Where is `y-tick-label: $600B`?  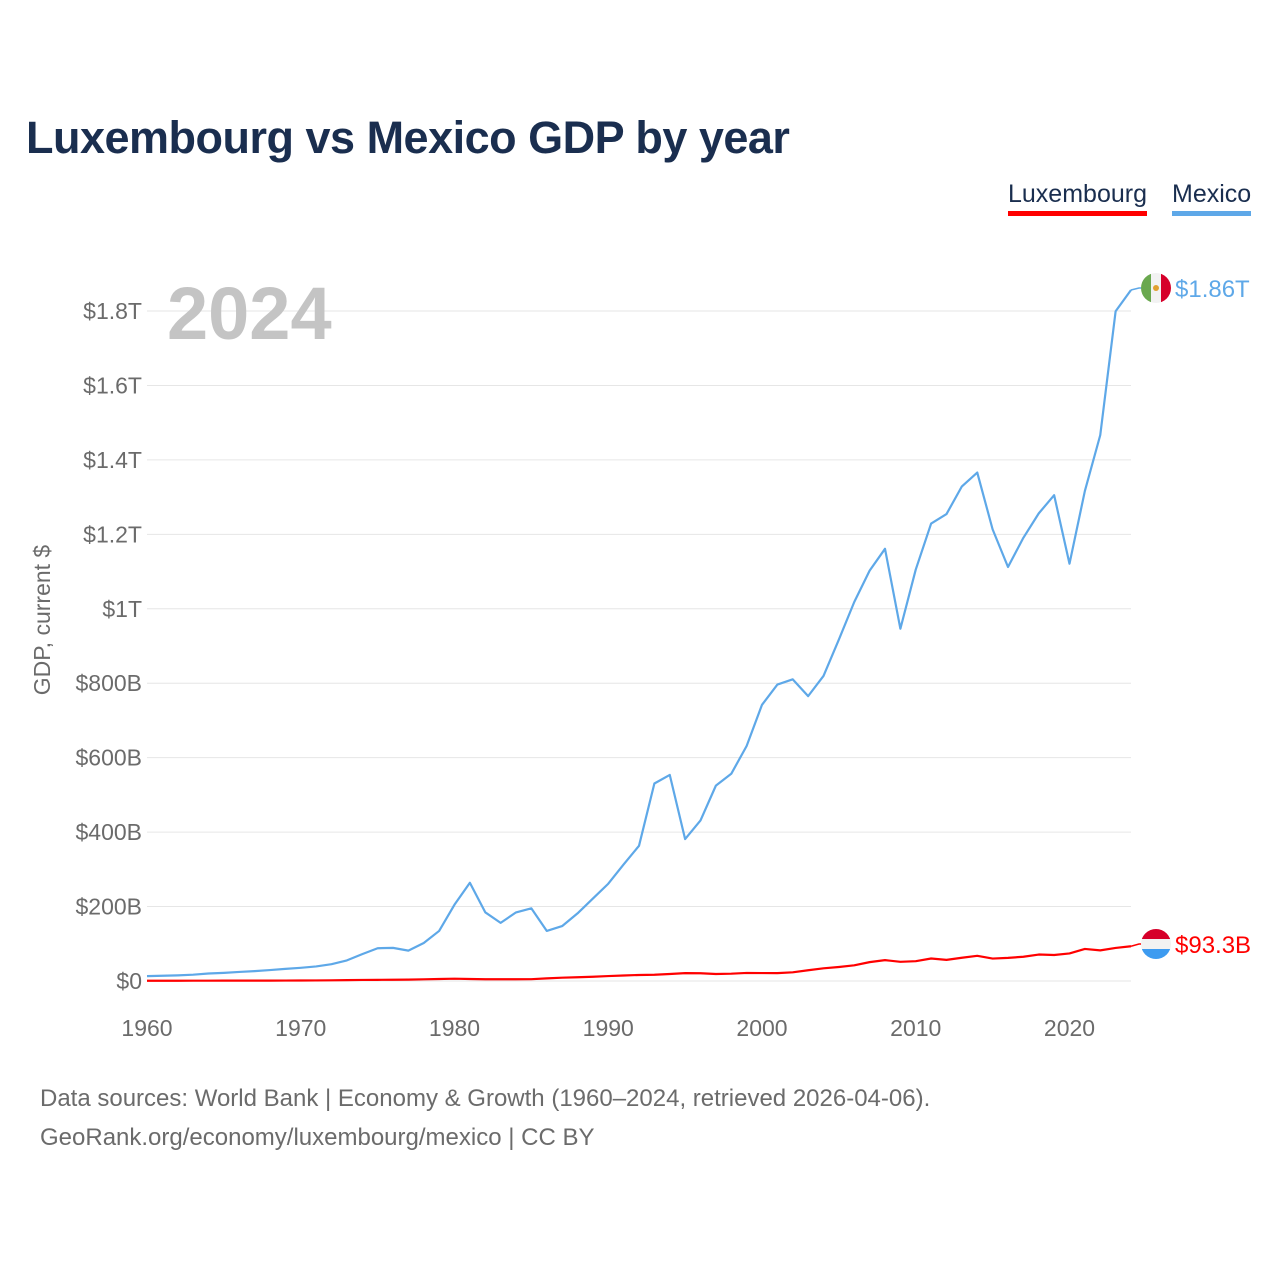
y-tick-label: $600B is located at coordinates (108, 758).